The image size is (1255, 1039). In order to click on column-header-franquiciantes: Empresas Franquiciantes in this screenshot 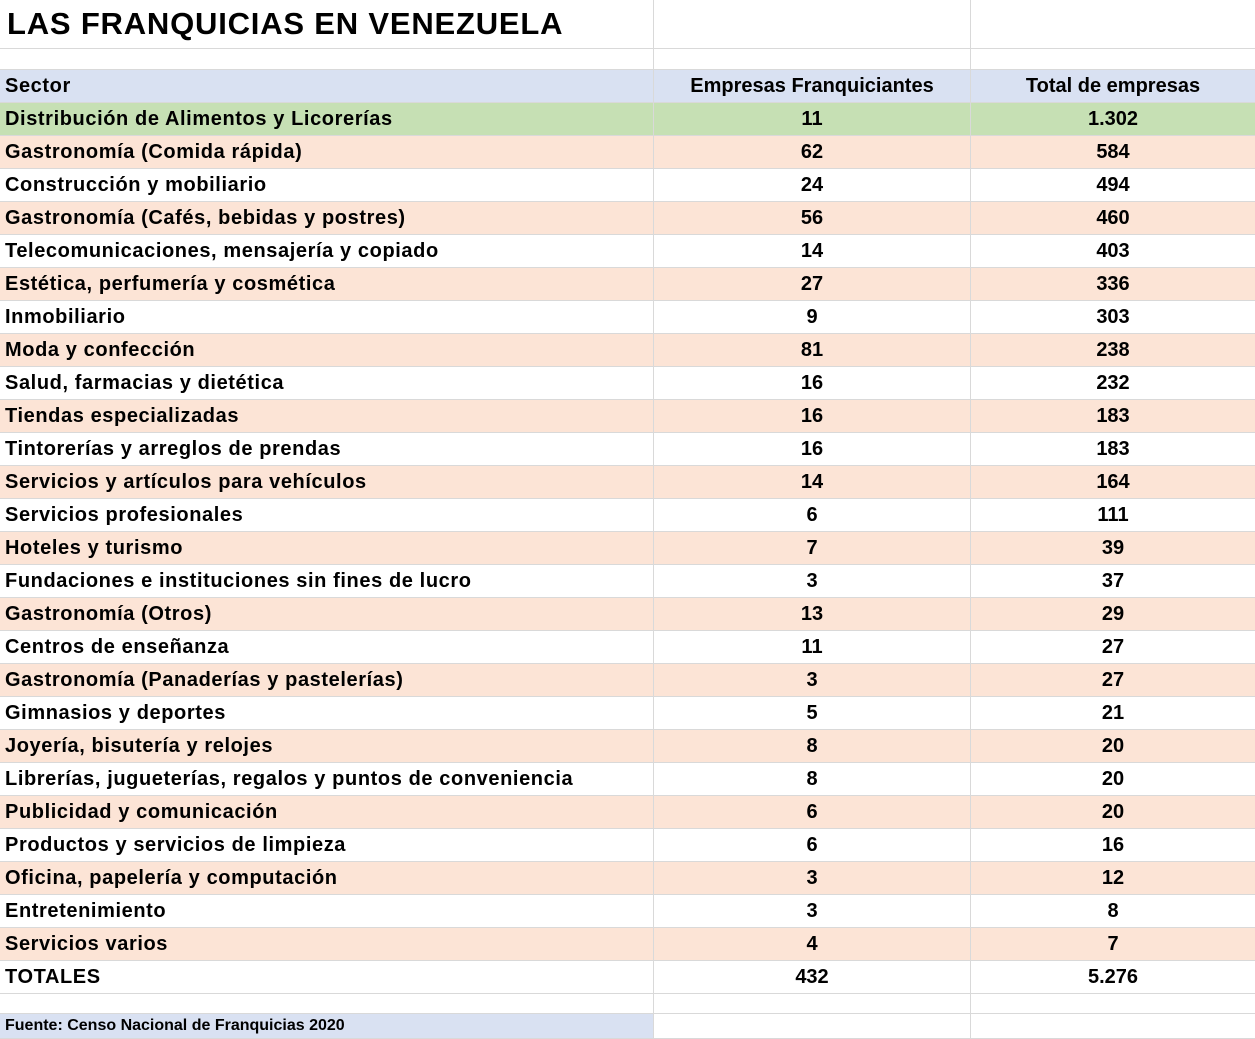, I will do `click(812, 86)`.